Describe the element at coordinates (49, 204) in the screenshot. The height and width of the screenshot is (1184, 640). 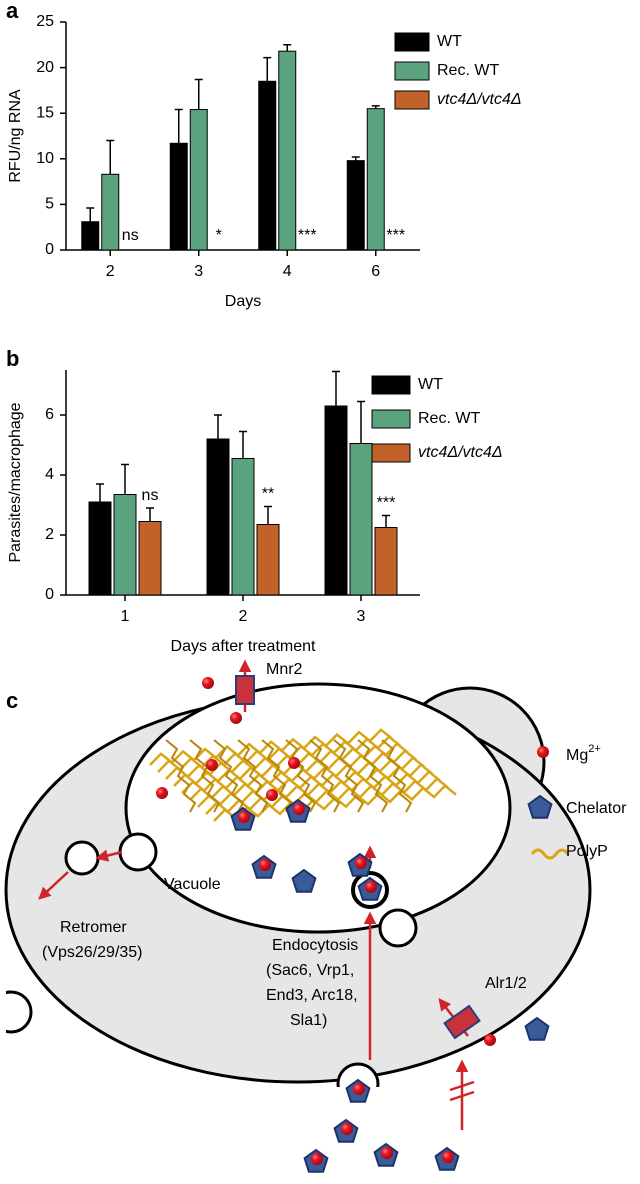
I see `y-tick-label: 5` at that location.